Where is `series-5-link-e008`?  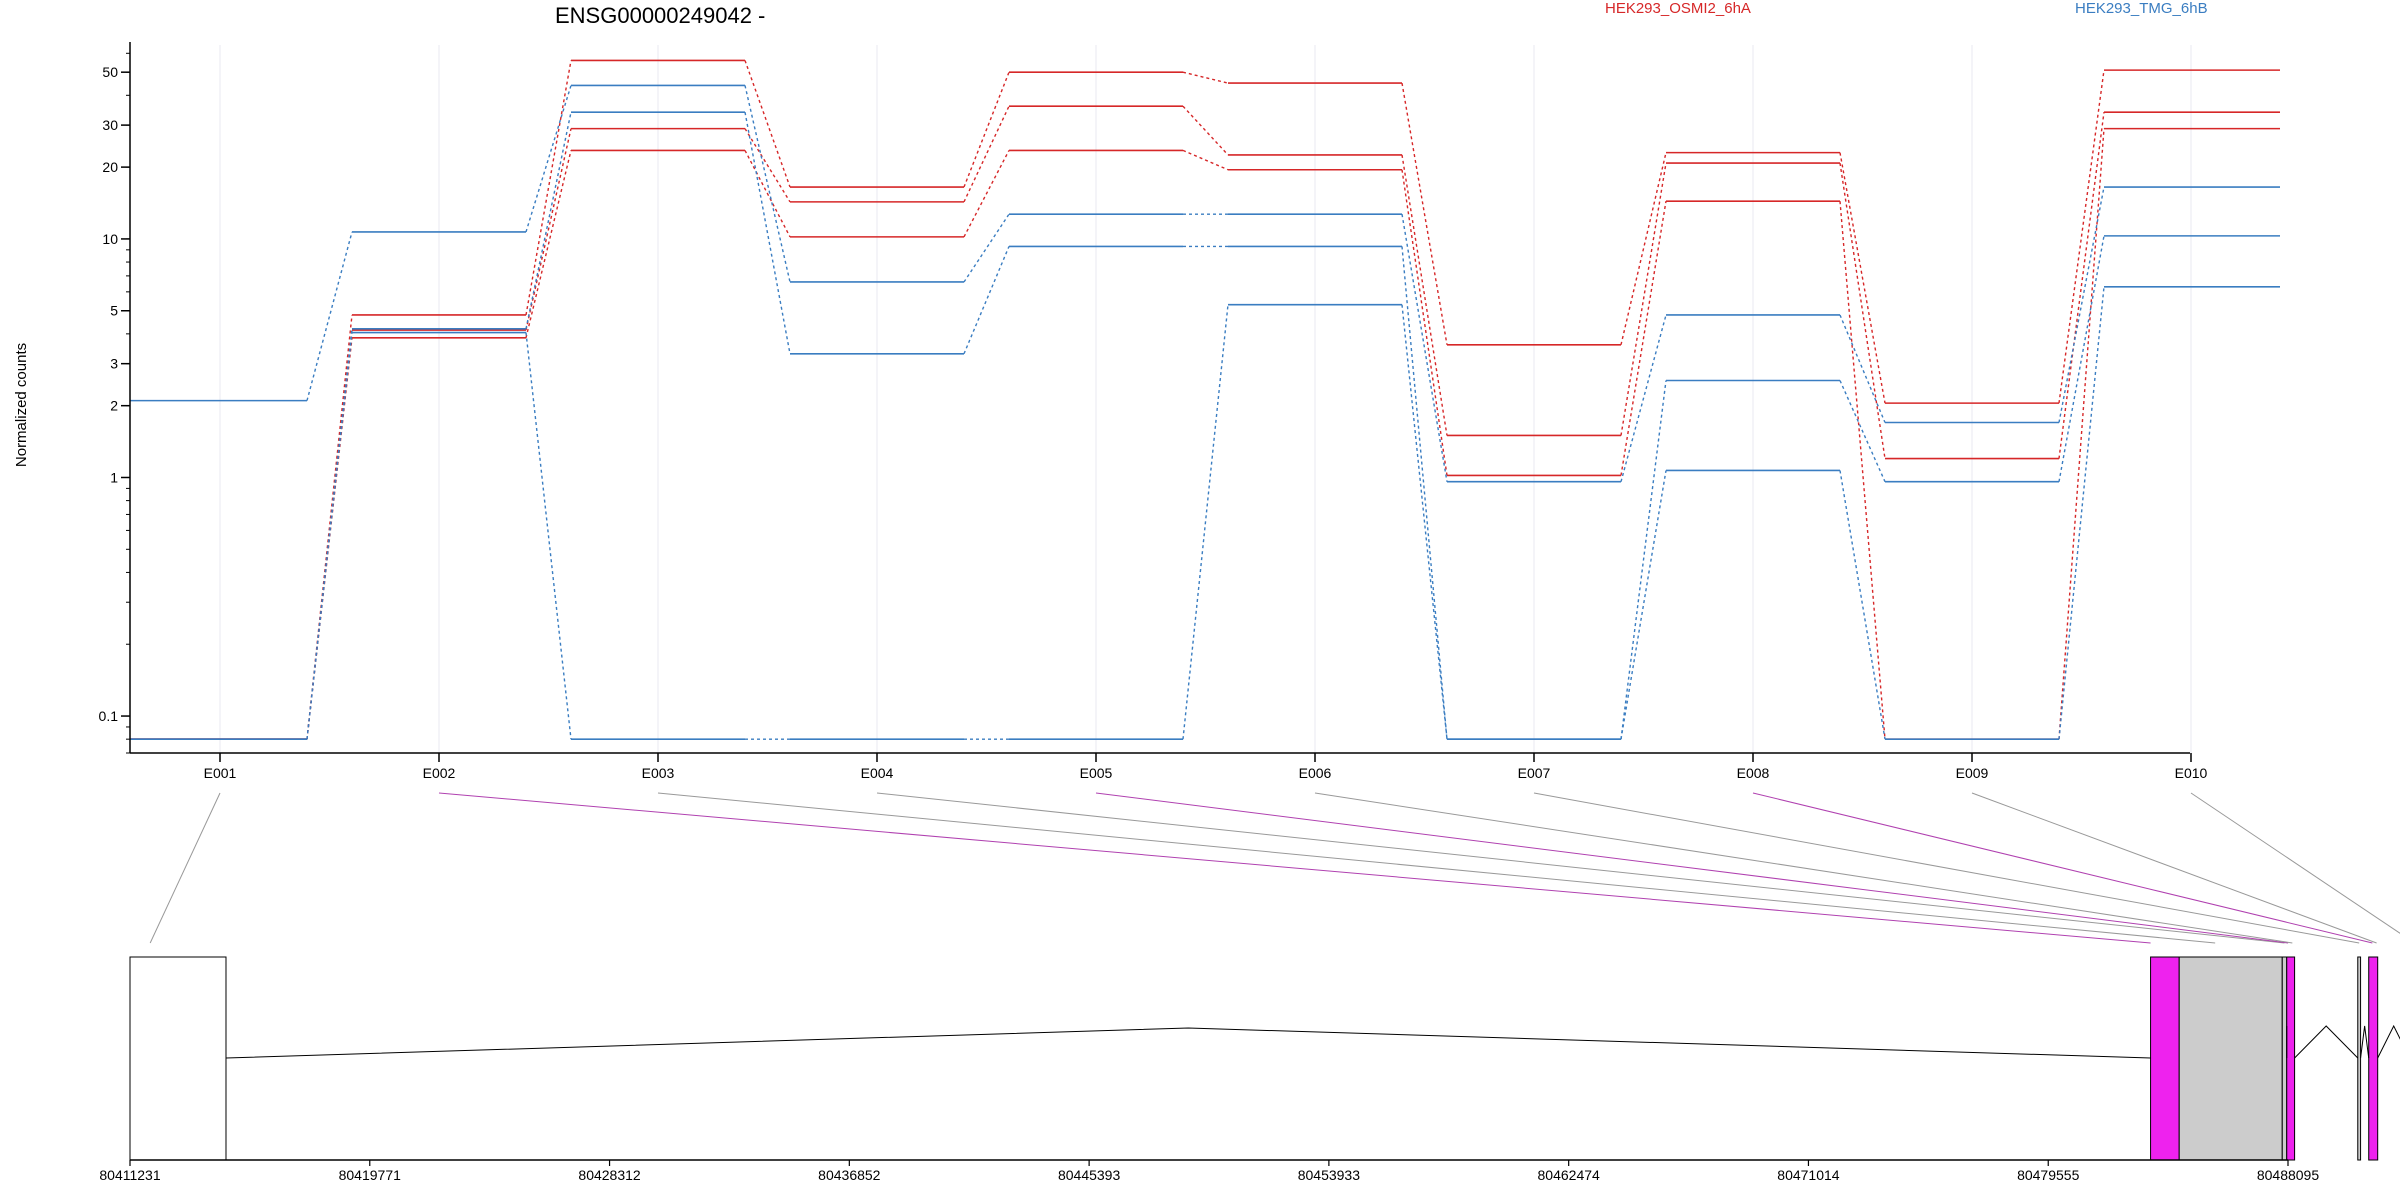
series-5-link-e008 is located at coordinates (1862, 431).